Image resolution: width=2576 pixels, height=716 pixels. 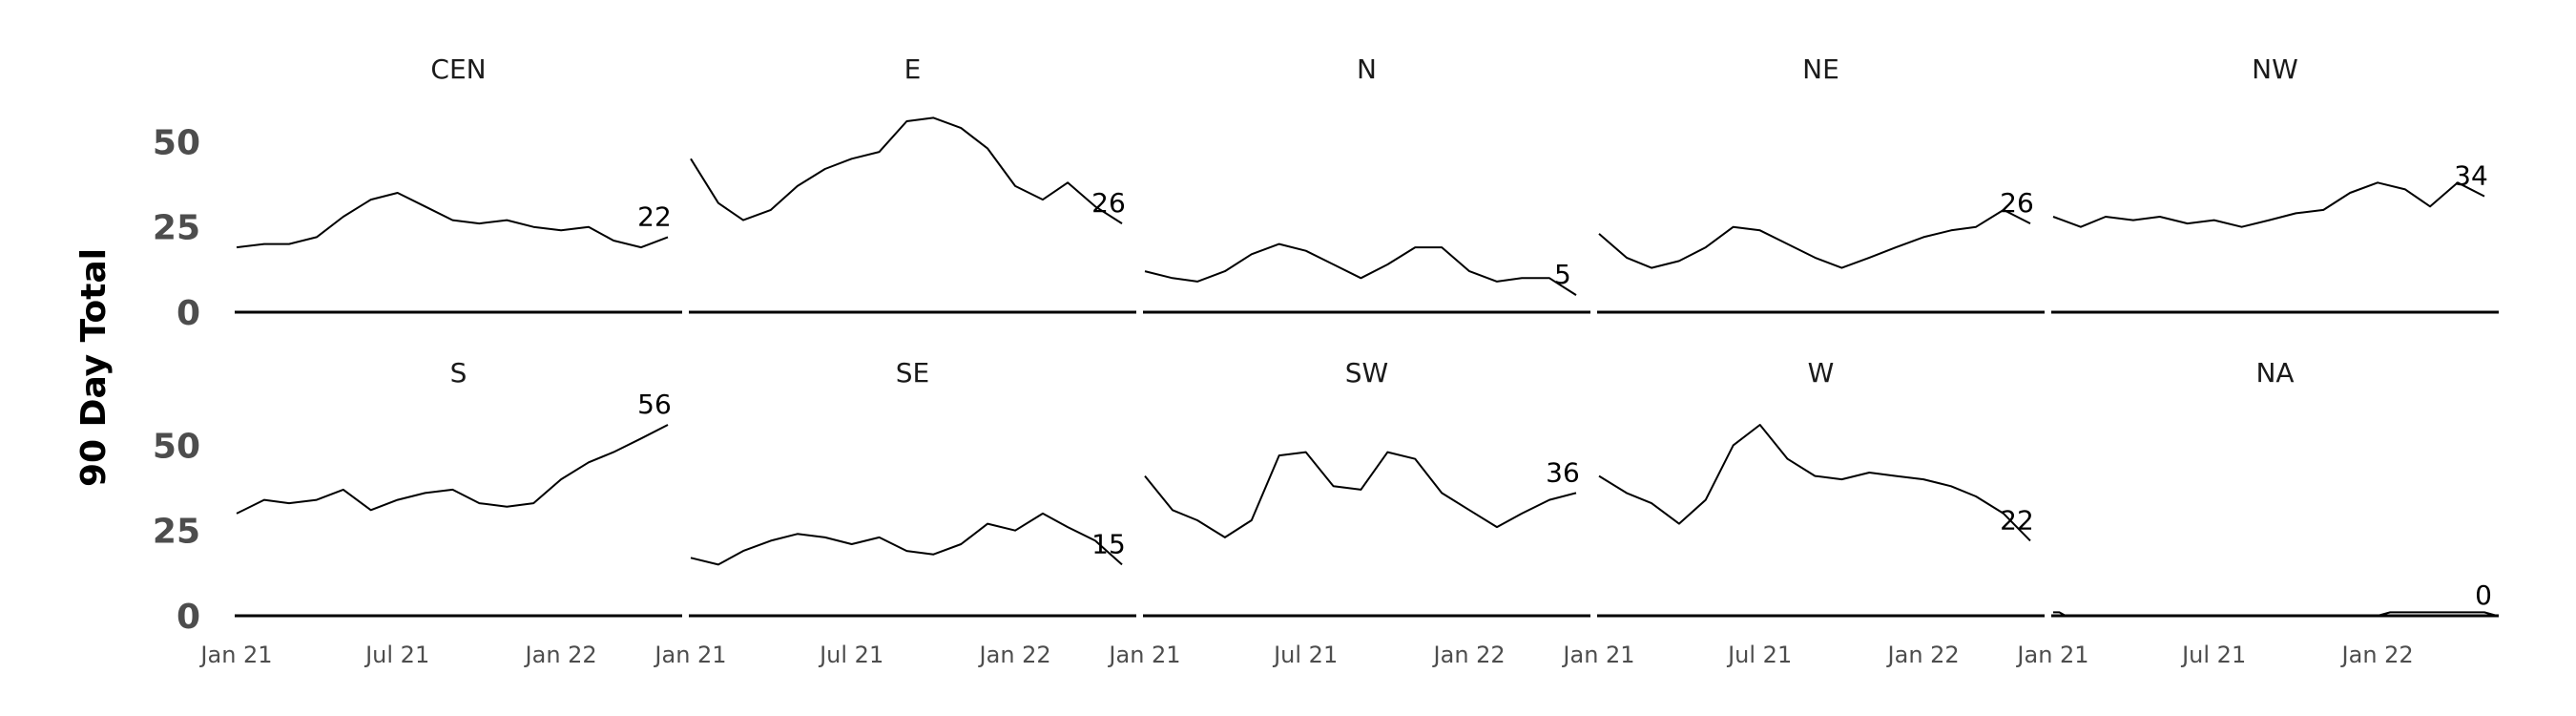 I want to click on panel-title-na: NA, so click(x=2274, y=373).